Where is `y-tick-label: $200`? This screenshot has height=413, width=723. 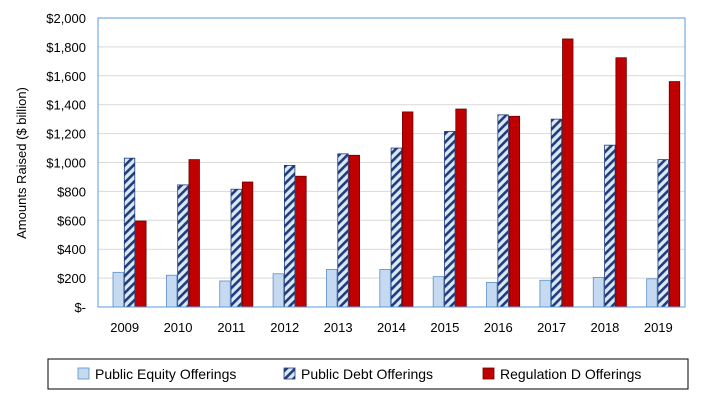
y-tick-label: $200 is located at coordinates (71, 278).